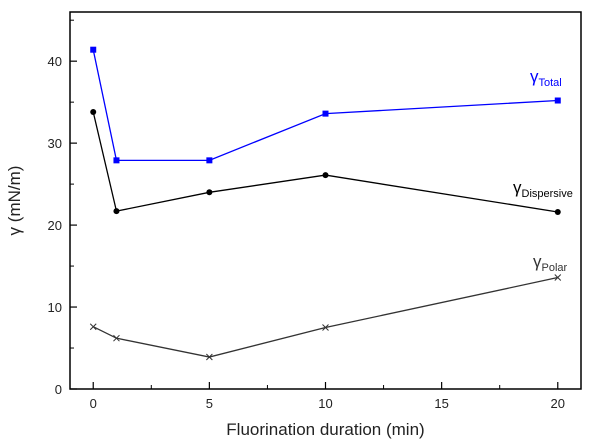  What do you see at coordinates (14, 201) in the screenshot?
I see `y-axis-title: γ (mN/m)` at bounding box center [14, 201].